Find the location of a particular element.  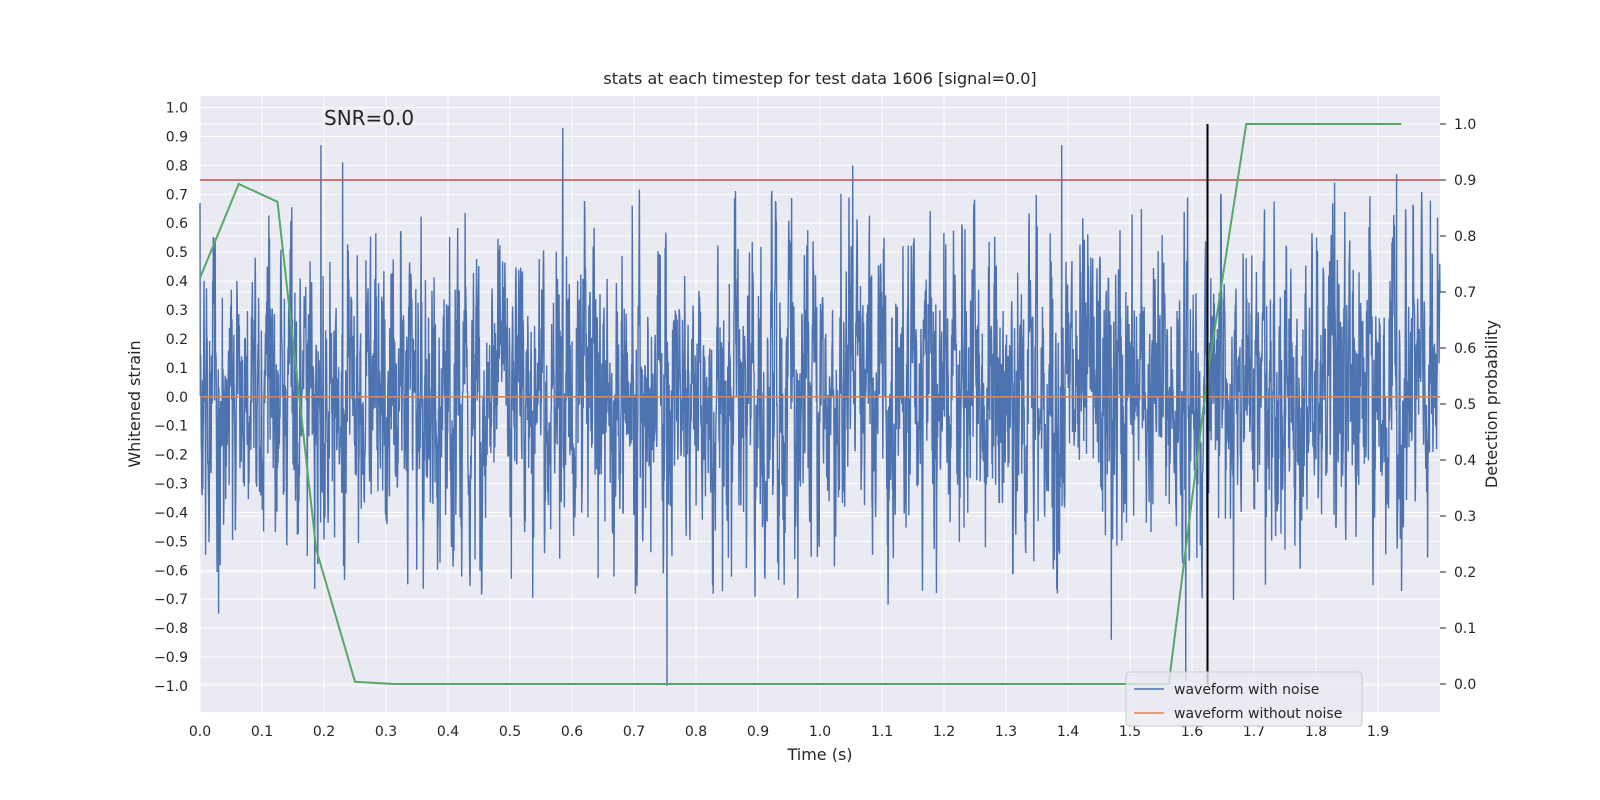

y-tick-label: −0.2 is located at coordinates (171, 456).